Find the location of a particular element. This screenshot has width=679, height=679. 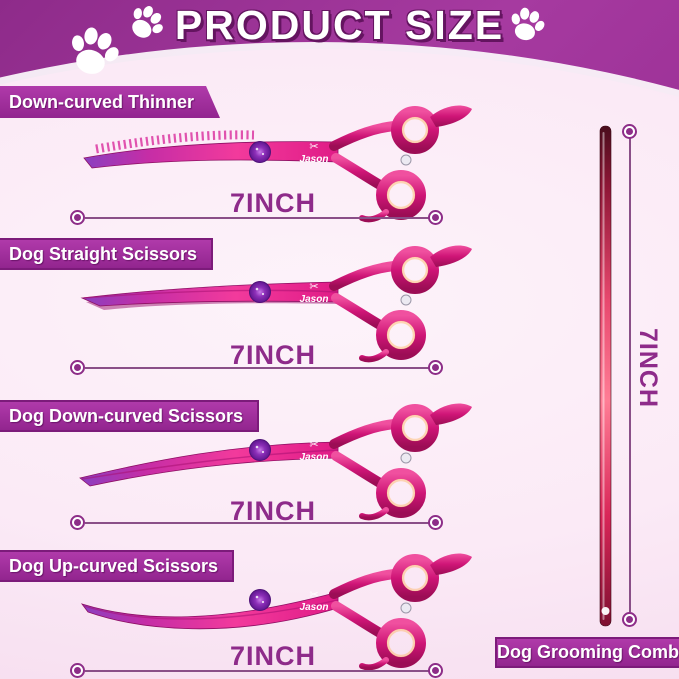

page-title: PRODUCT SIZE is located at coordinates (339, 25).